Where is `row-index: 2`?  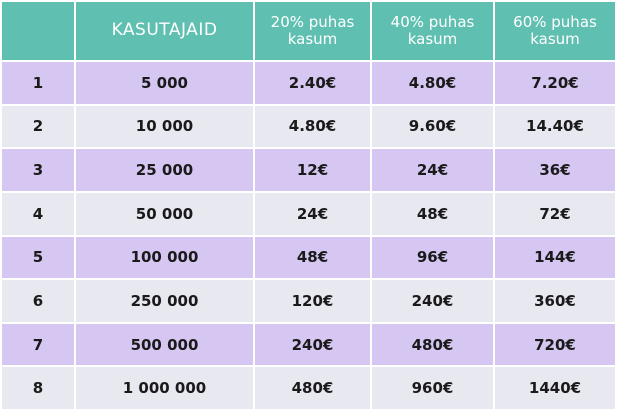
row-index: 2 is located at coordinates (38, 126).